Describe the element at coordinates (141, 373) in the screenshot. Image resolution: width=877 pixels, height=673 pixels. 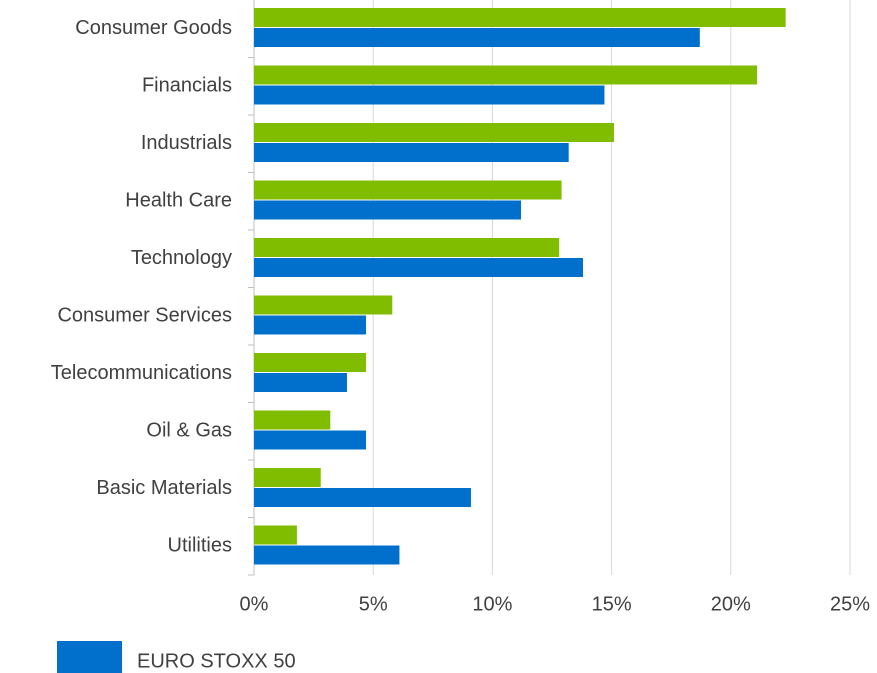
I see `y-tick-label: Telecommunications` at that location.